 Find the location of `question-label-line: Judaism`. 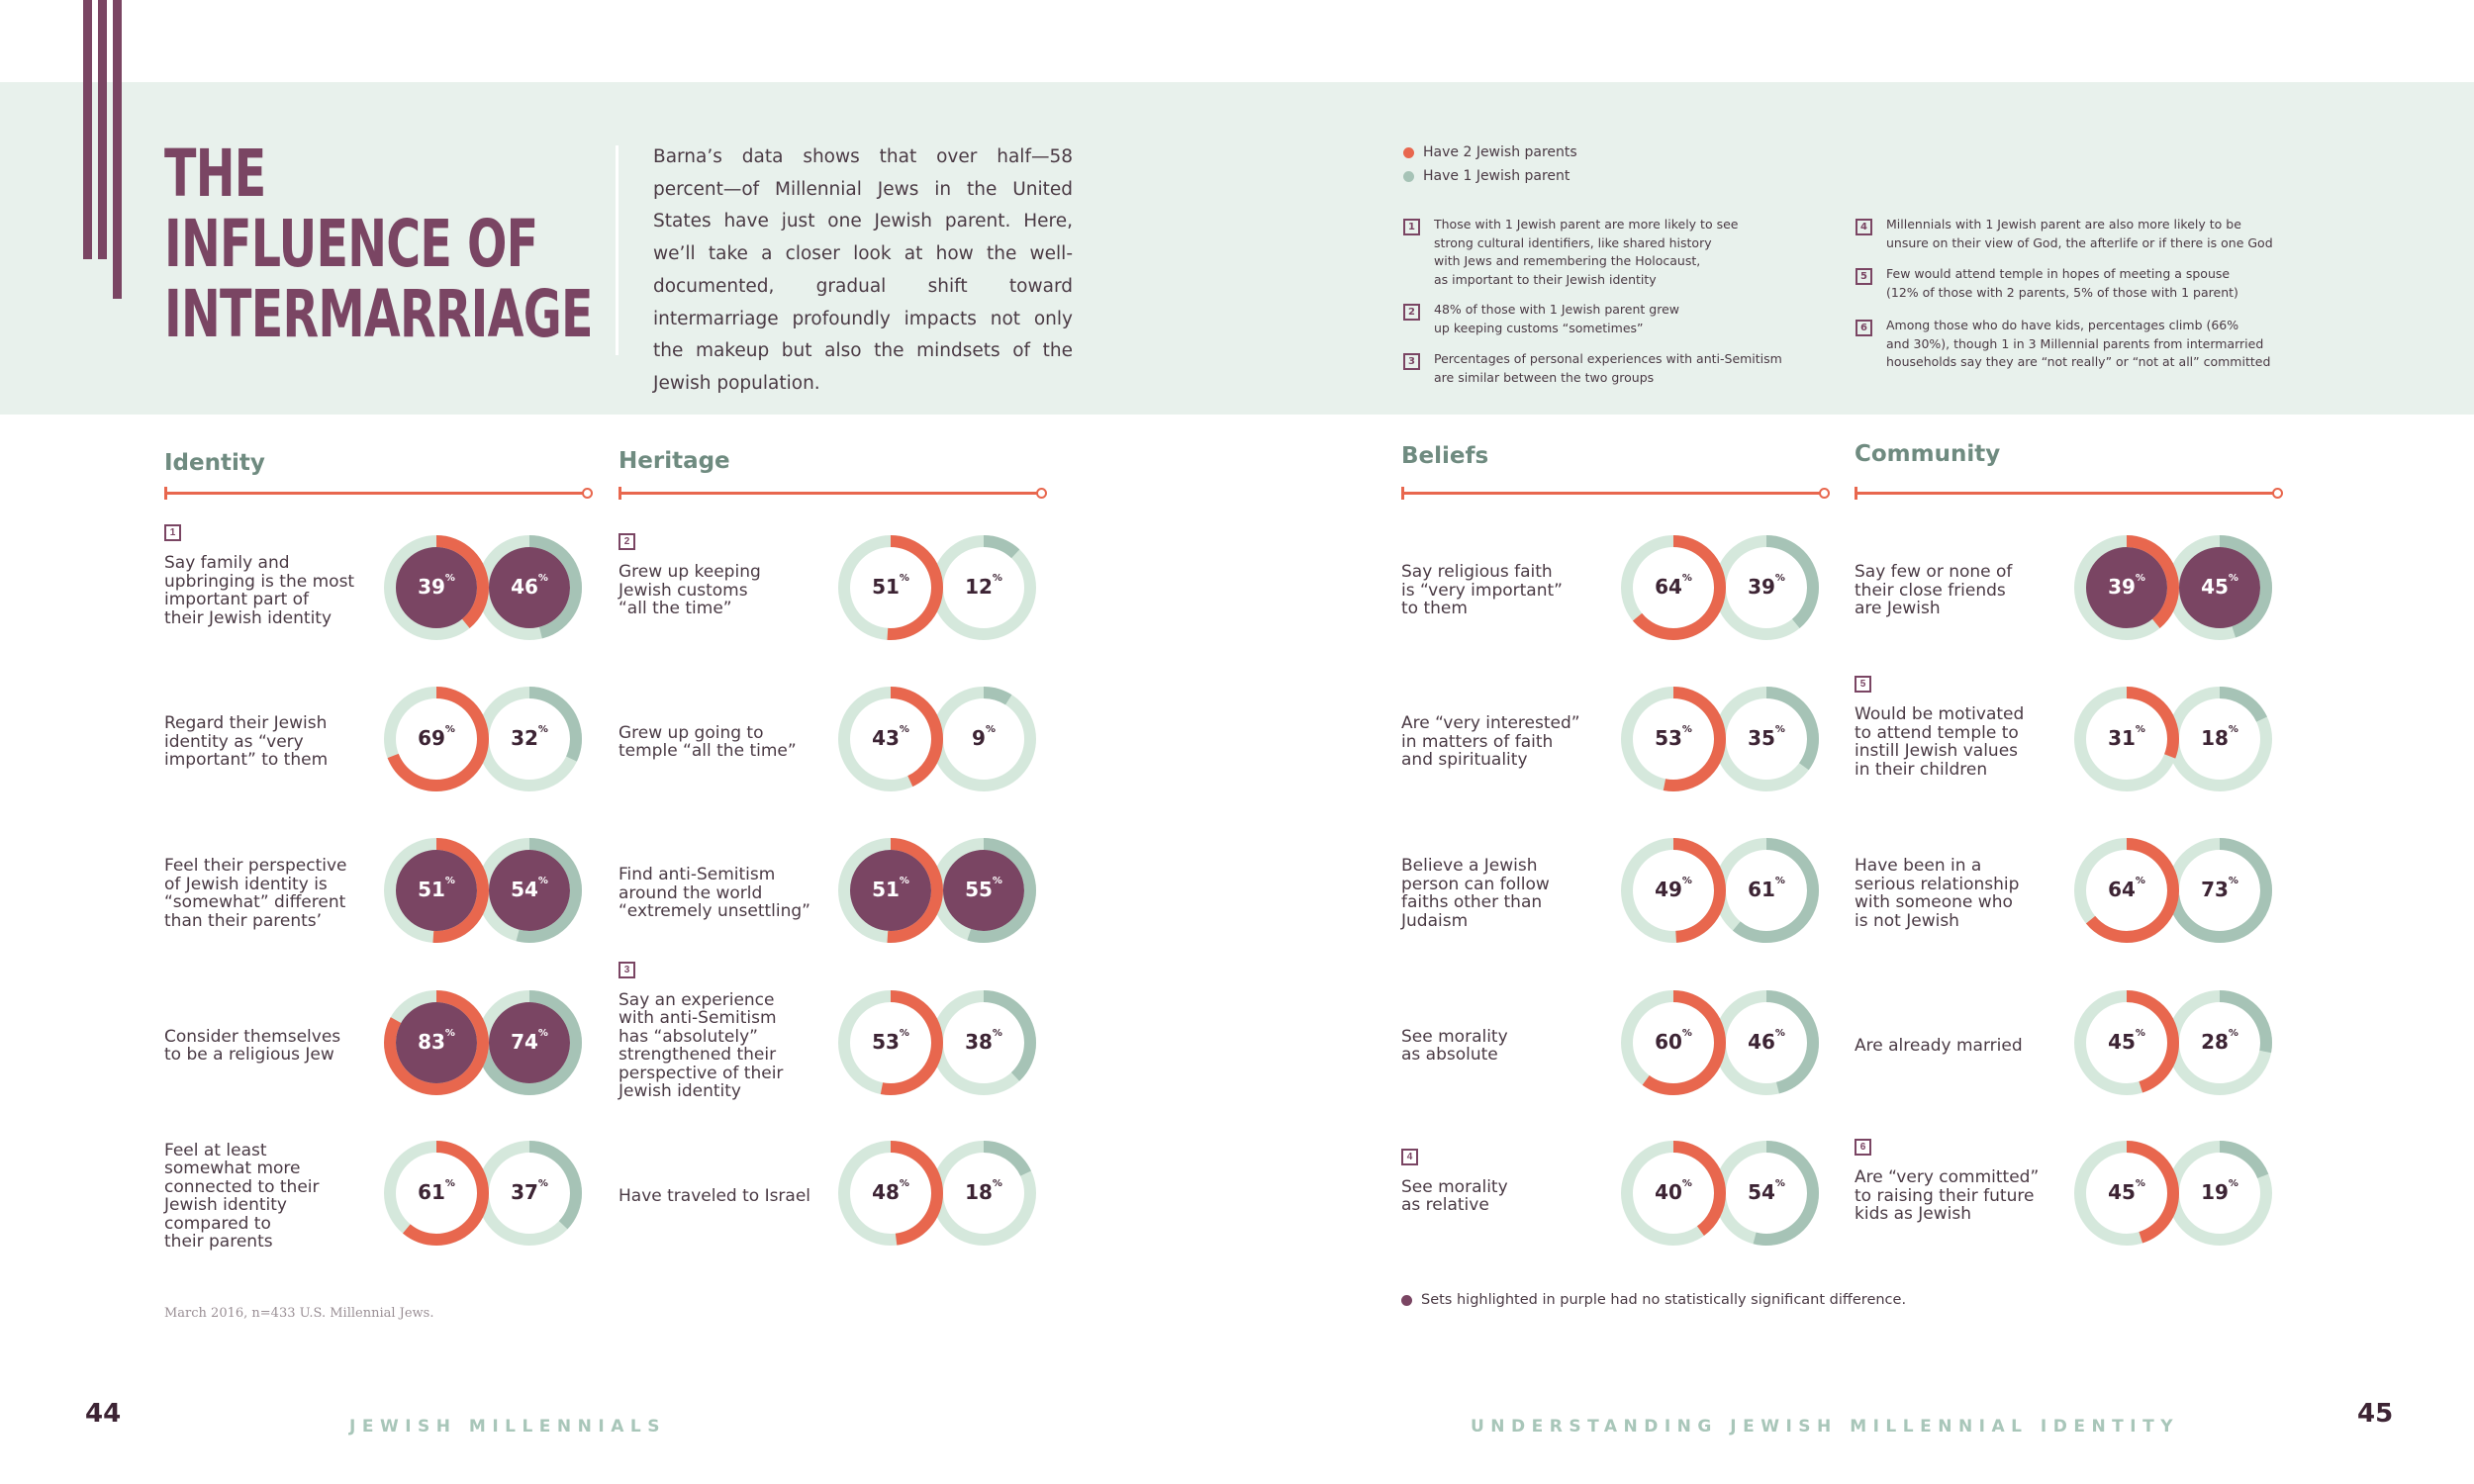

question-label-line: Judaism is located at coordinates (1435, 920).